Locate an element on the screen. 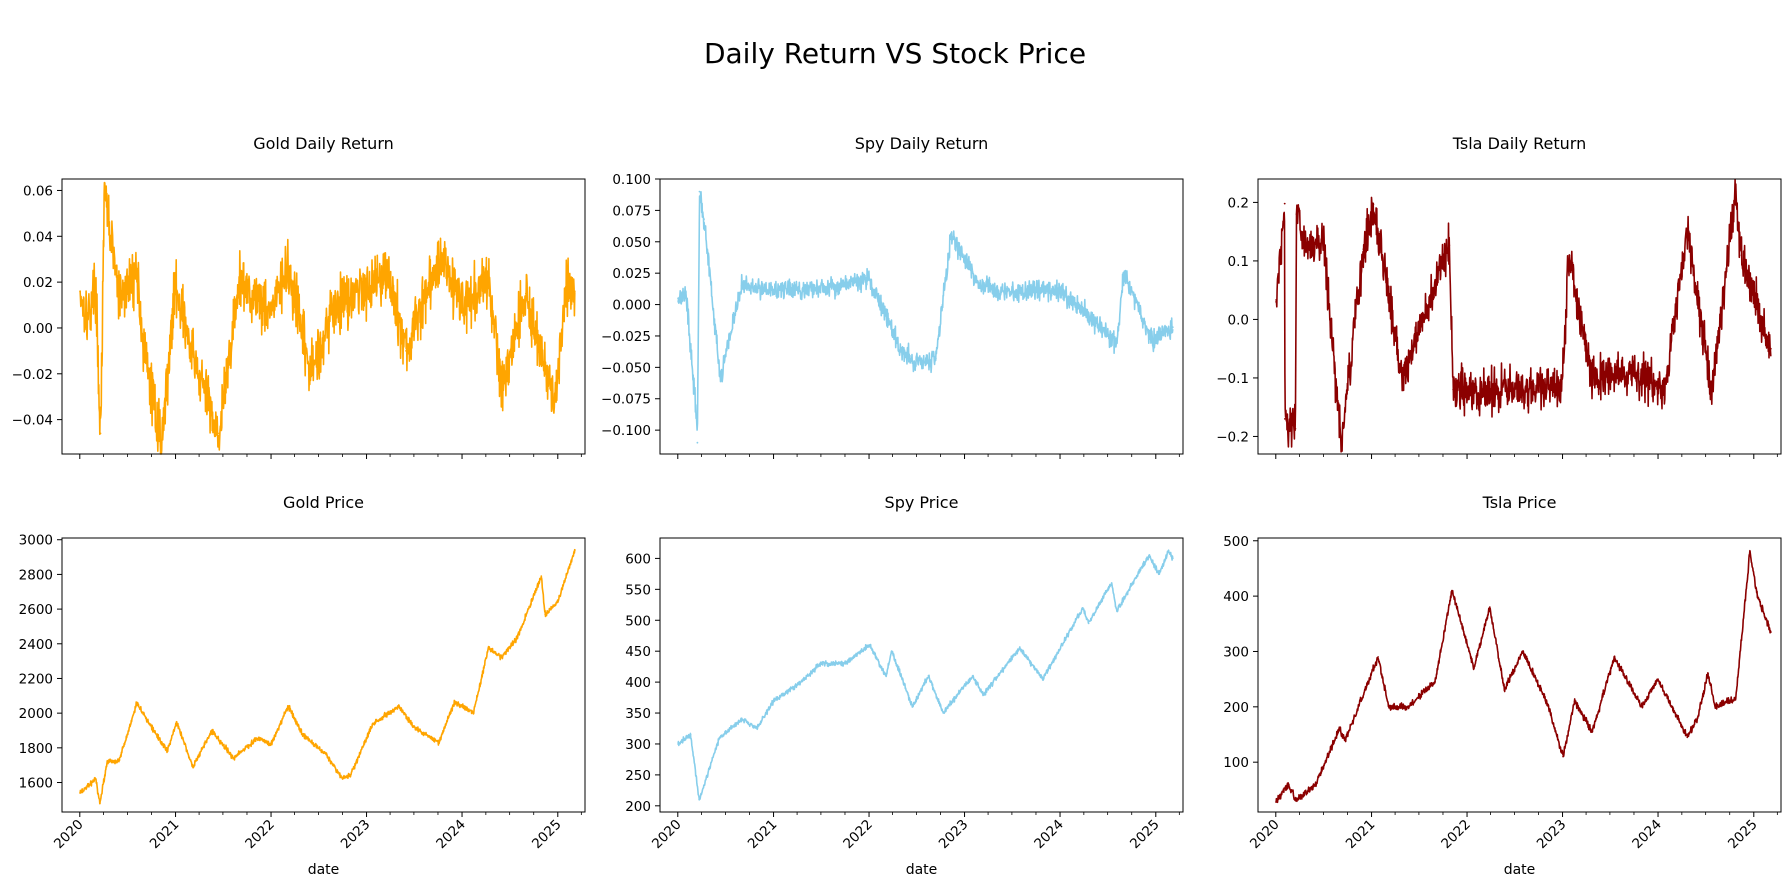  y-tick-label: 2800 is located at coordinates (36, 575).